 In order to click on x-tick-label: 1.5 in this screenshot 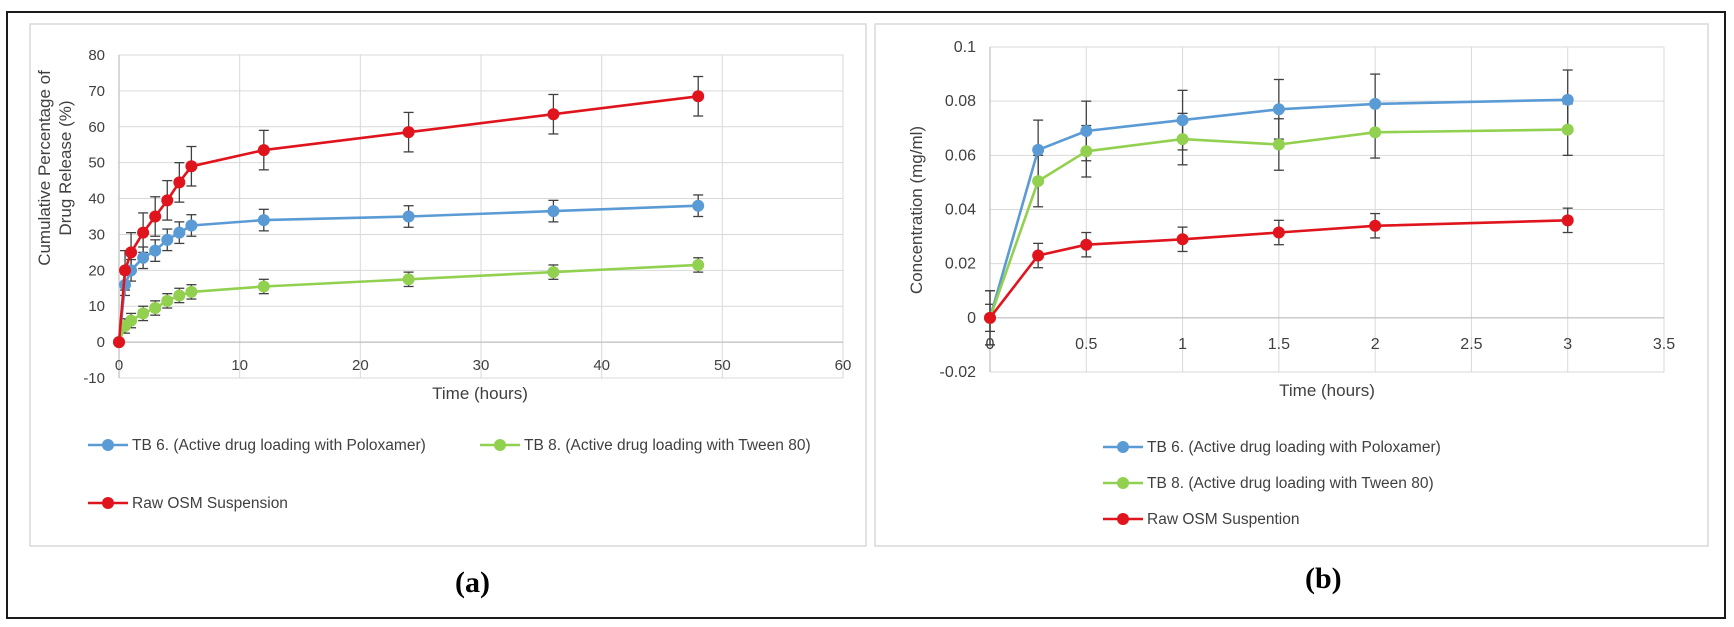, I will do `click(1279, 344)`.